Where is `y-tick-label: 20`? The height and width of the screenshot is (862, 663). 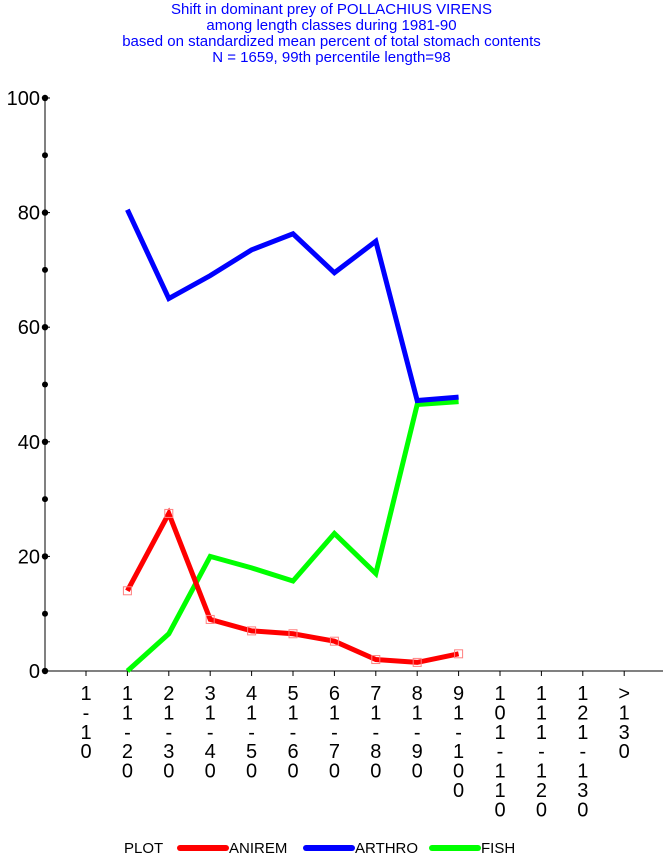
y-tick-label: 20 is located at coordinates (29, 557).